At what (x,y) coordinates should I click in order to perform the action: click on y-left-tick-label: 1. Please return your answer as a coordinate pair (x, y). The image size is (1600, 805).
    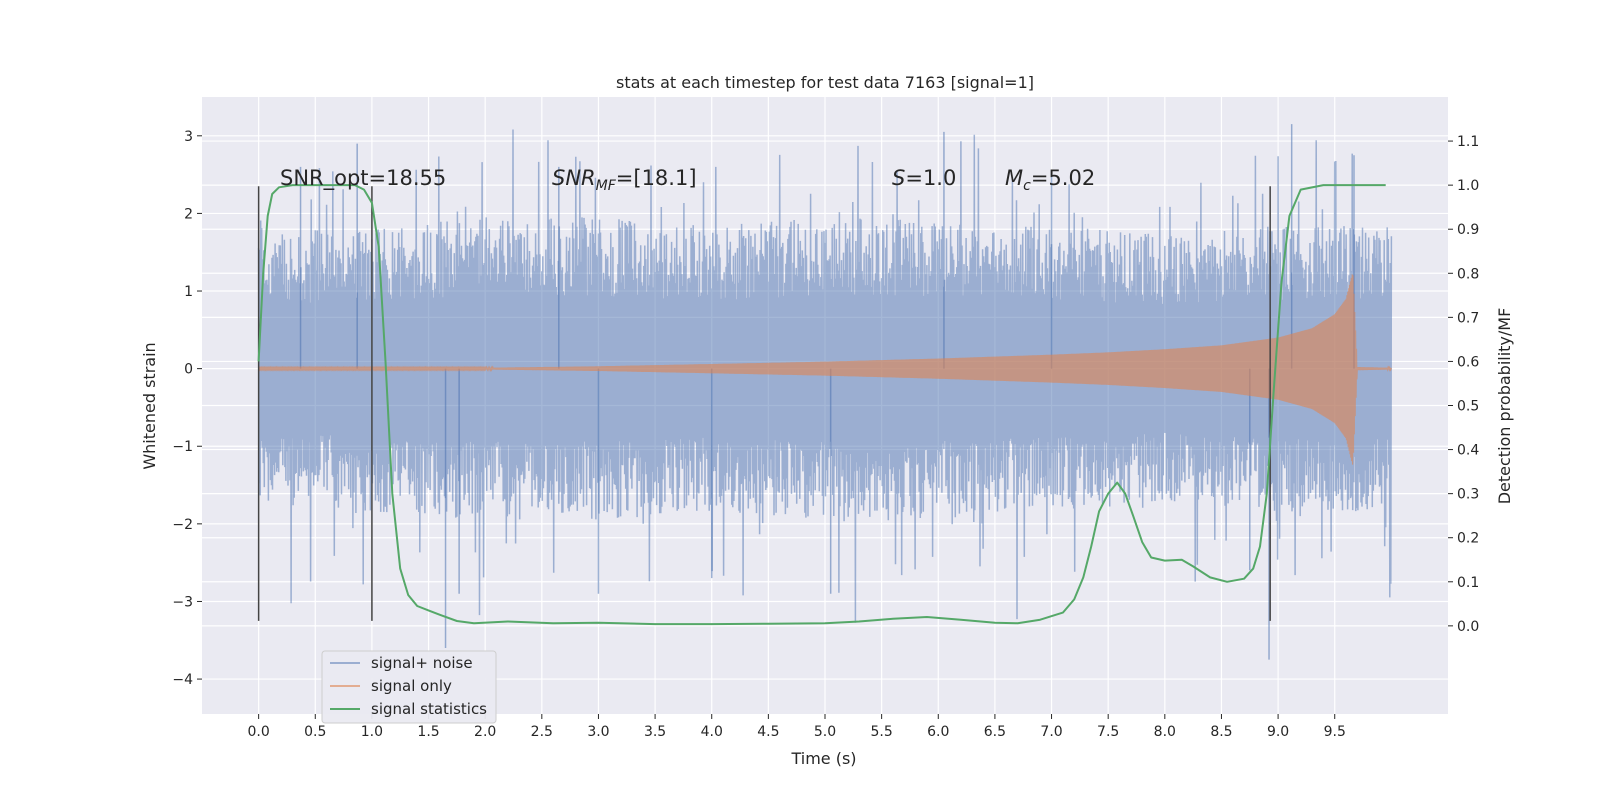
    Looking at the image, I should click on (188, 292).